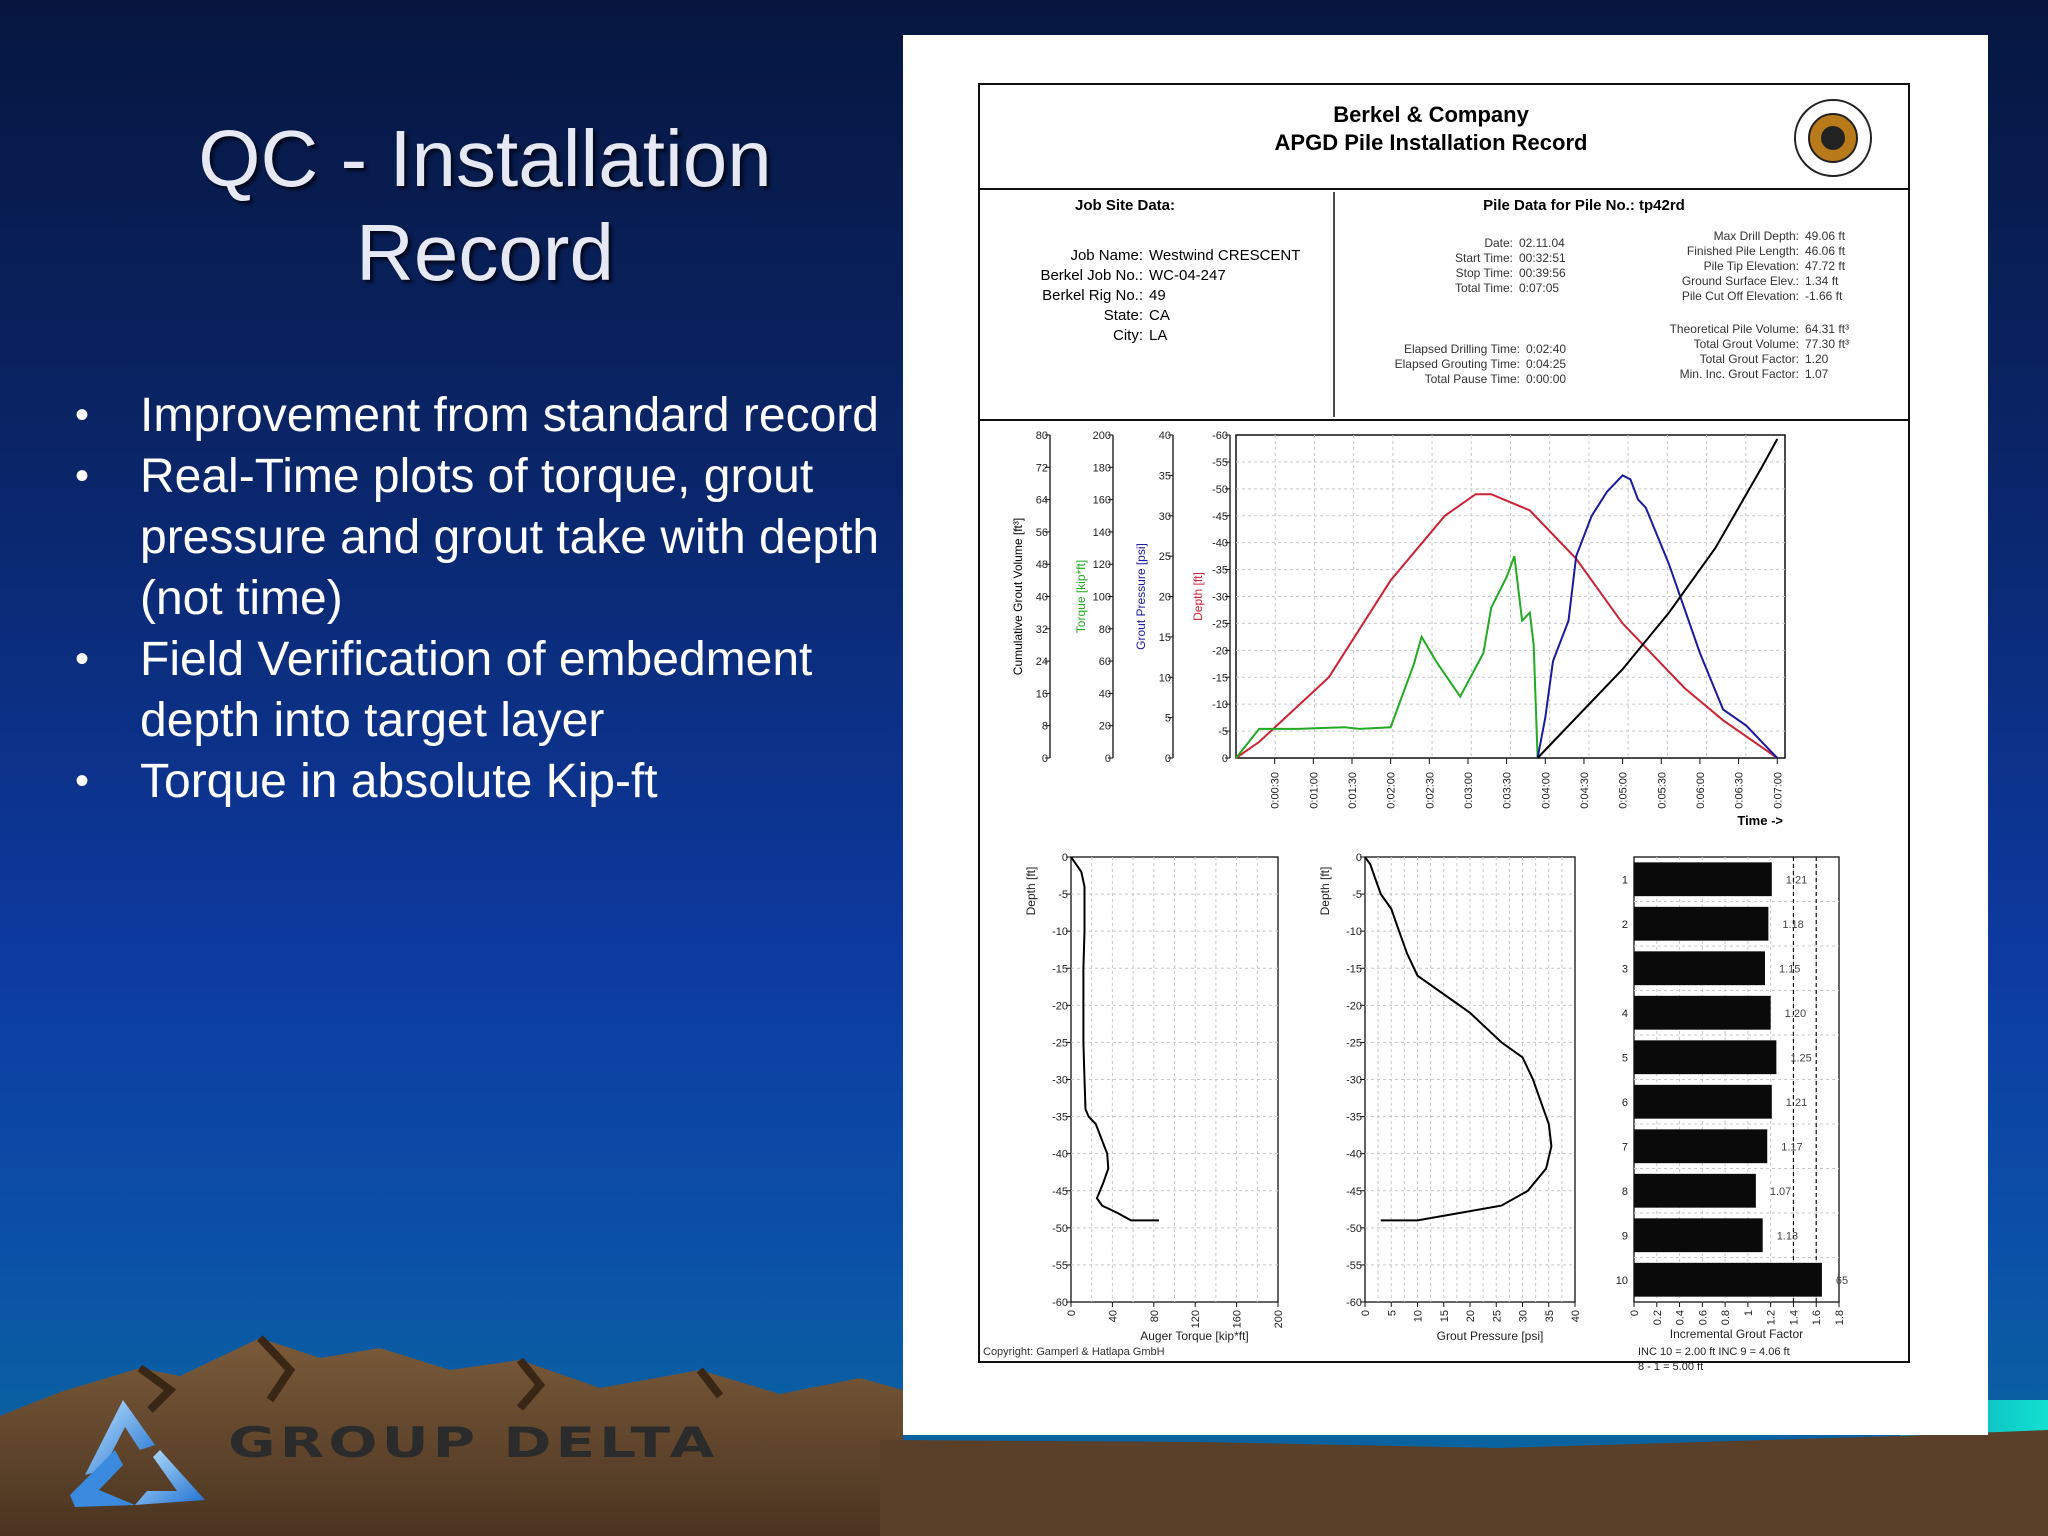 This screenshot has width=2048, height=1536. I want to click on bar-value-label: 65, so click(1842, 1281).